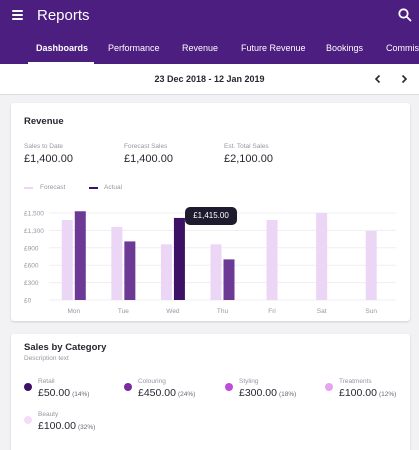 The image size is (419, 450). I want to click on category-name-beauty: Beauty, so click(48, 414).